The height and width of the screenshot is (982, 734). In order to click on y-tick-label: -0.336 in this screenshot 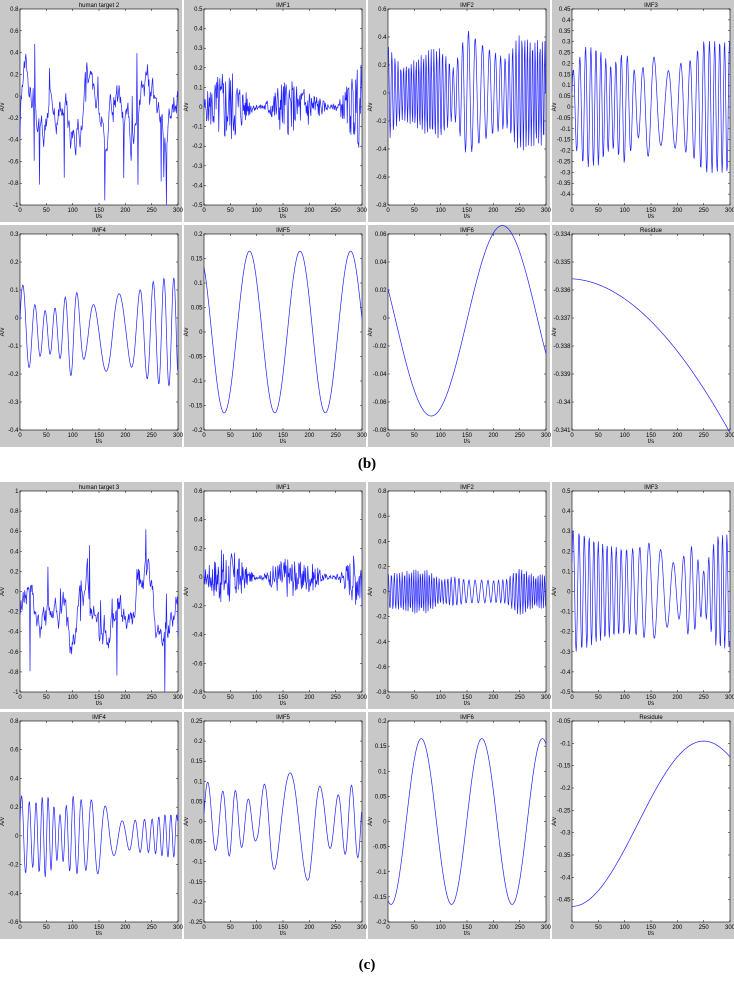, I will do `click(562, 291)`.